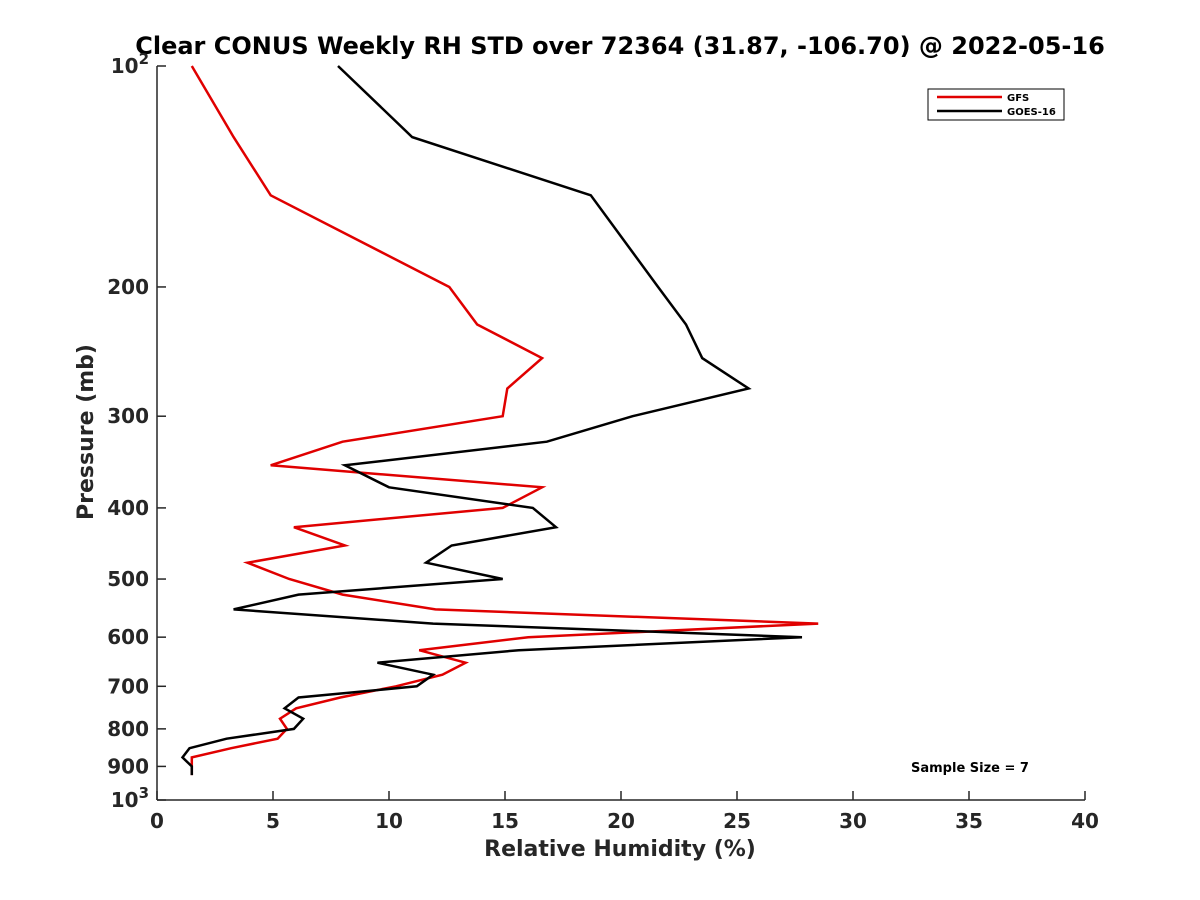 The width and height of the screenshot is (1200, 900). Describe the element at coordinates (128, 579) in the screenshot. I see `y-tick-label: 500` at that location.